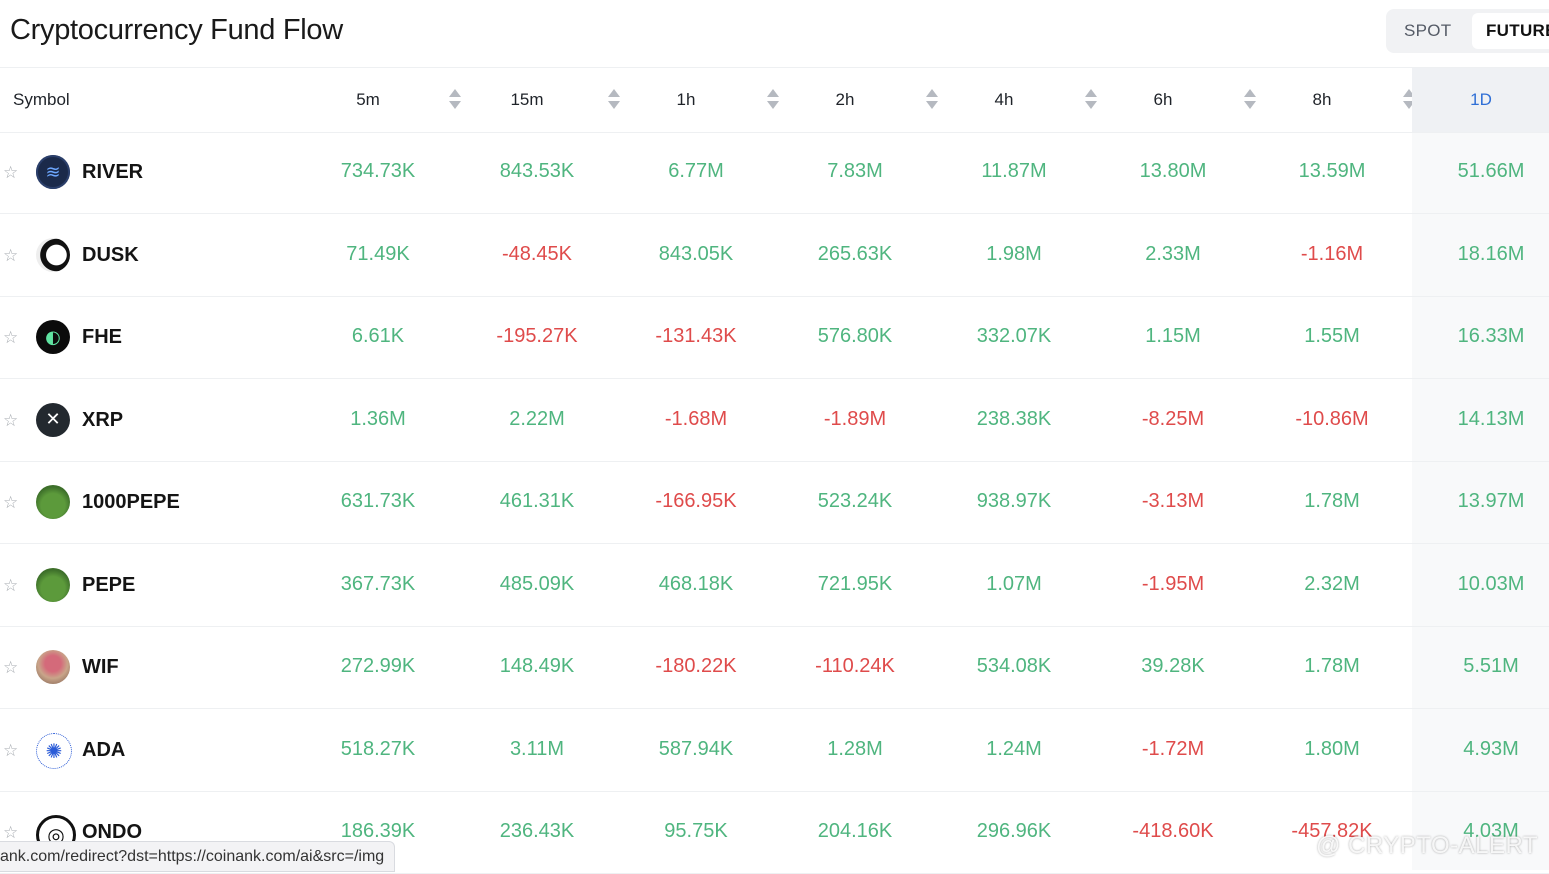  I want to click on symbol-name: WIF, so click(100, 667).